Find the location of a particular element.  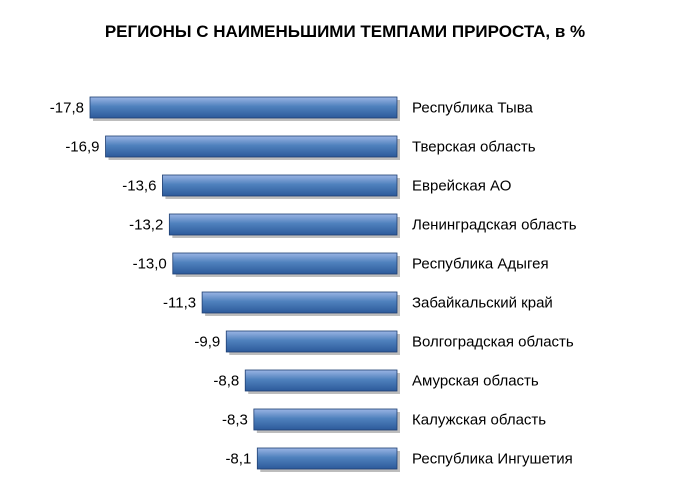

value-label: -8,8 is located at coordinates (226, 381).